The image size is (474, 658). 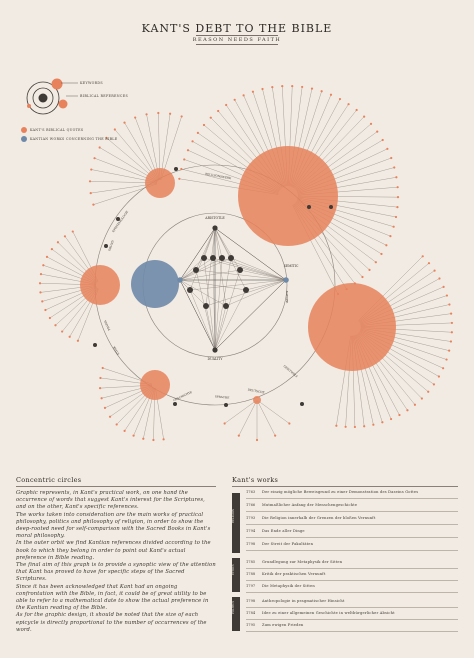 I want to click on work-year: 1763, so click(x=251, y=492).